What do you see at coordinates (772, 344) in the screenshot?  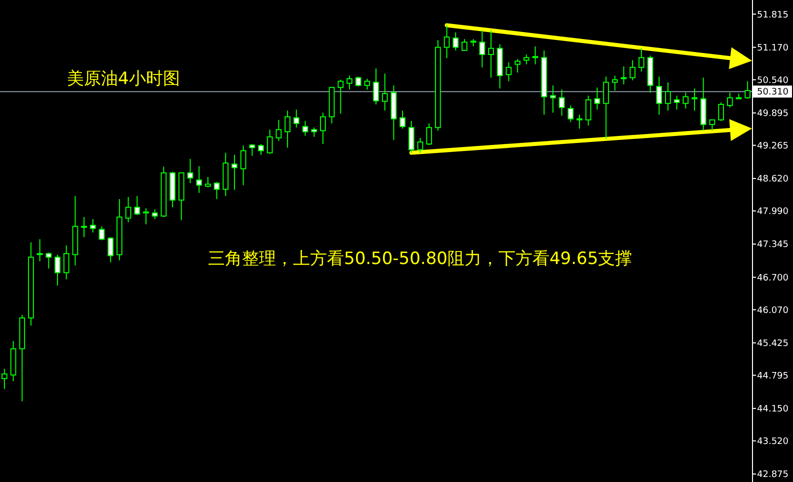 I see `y-tick-label: 45.425` at bounding box center [772, 344].